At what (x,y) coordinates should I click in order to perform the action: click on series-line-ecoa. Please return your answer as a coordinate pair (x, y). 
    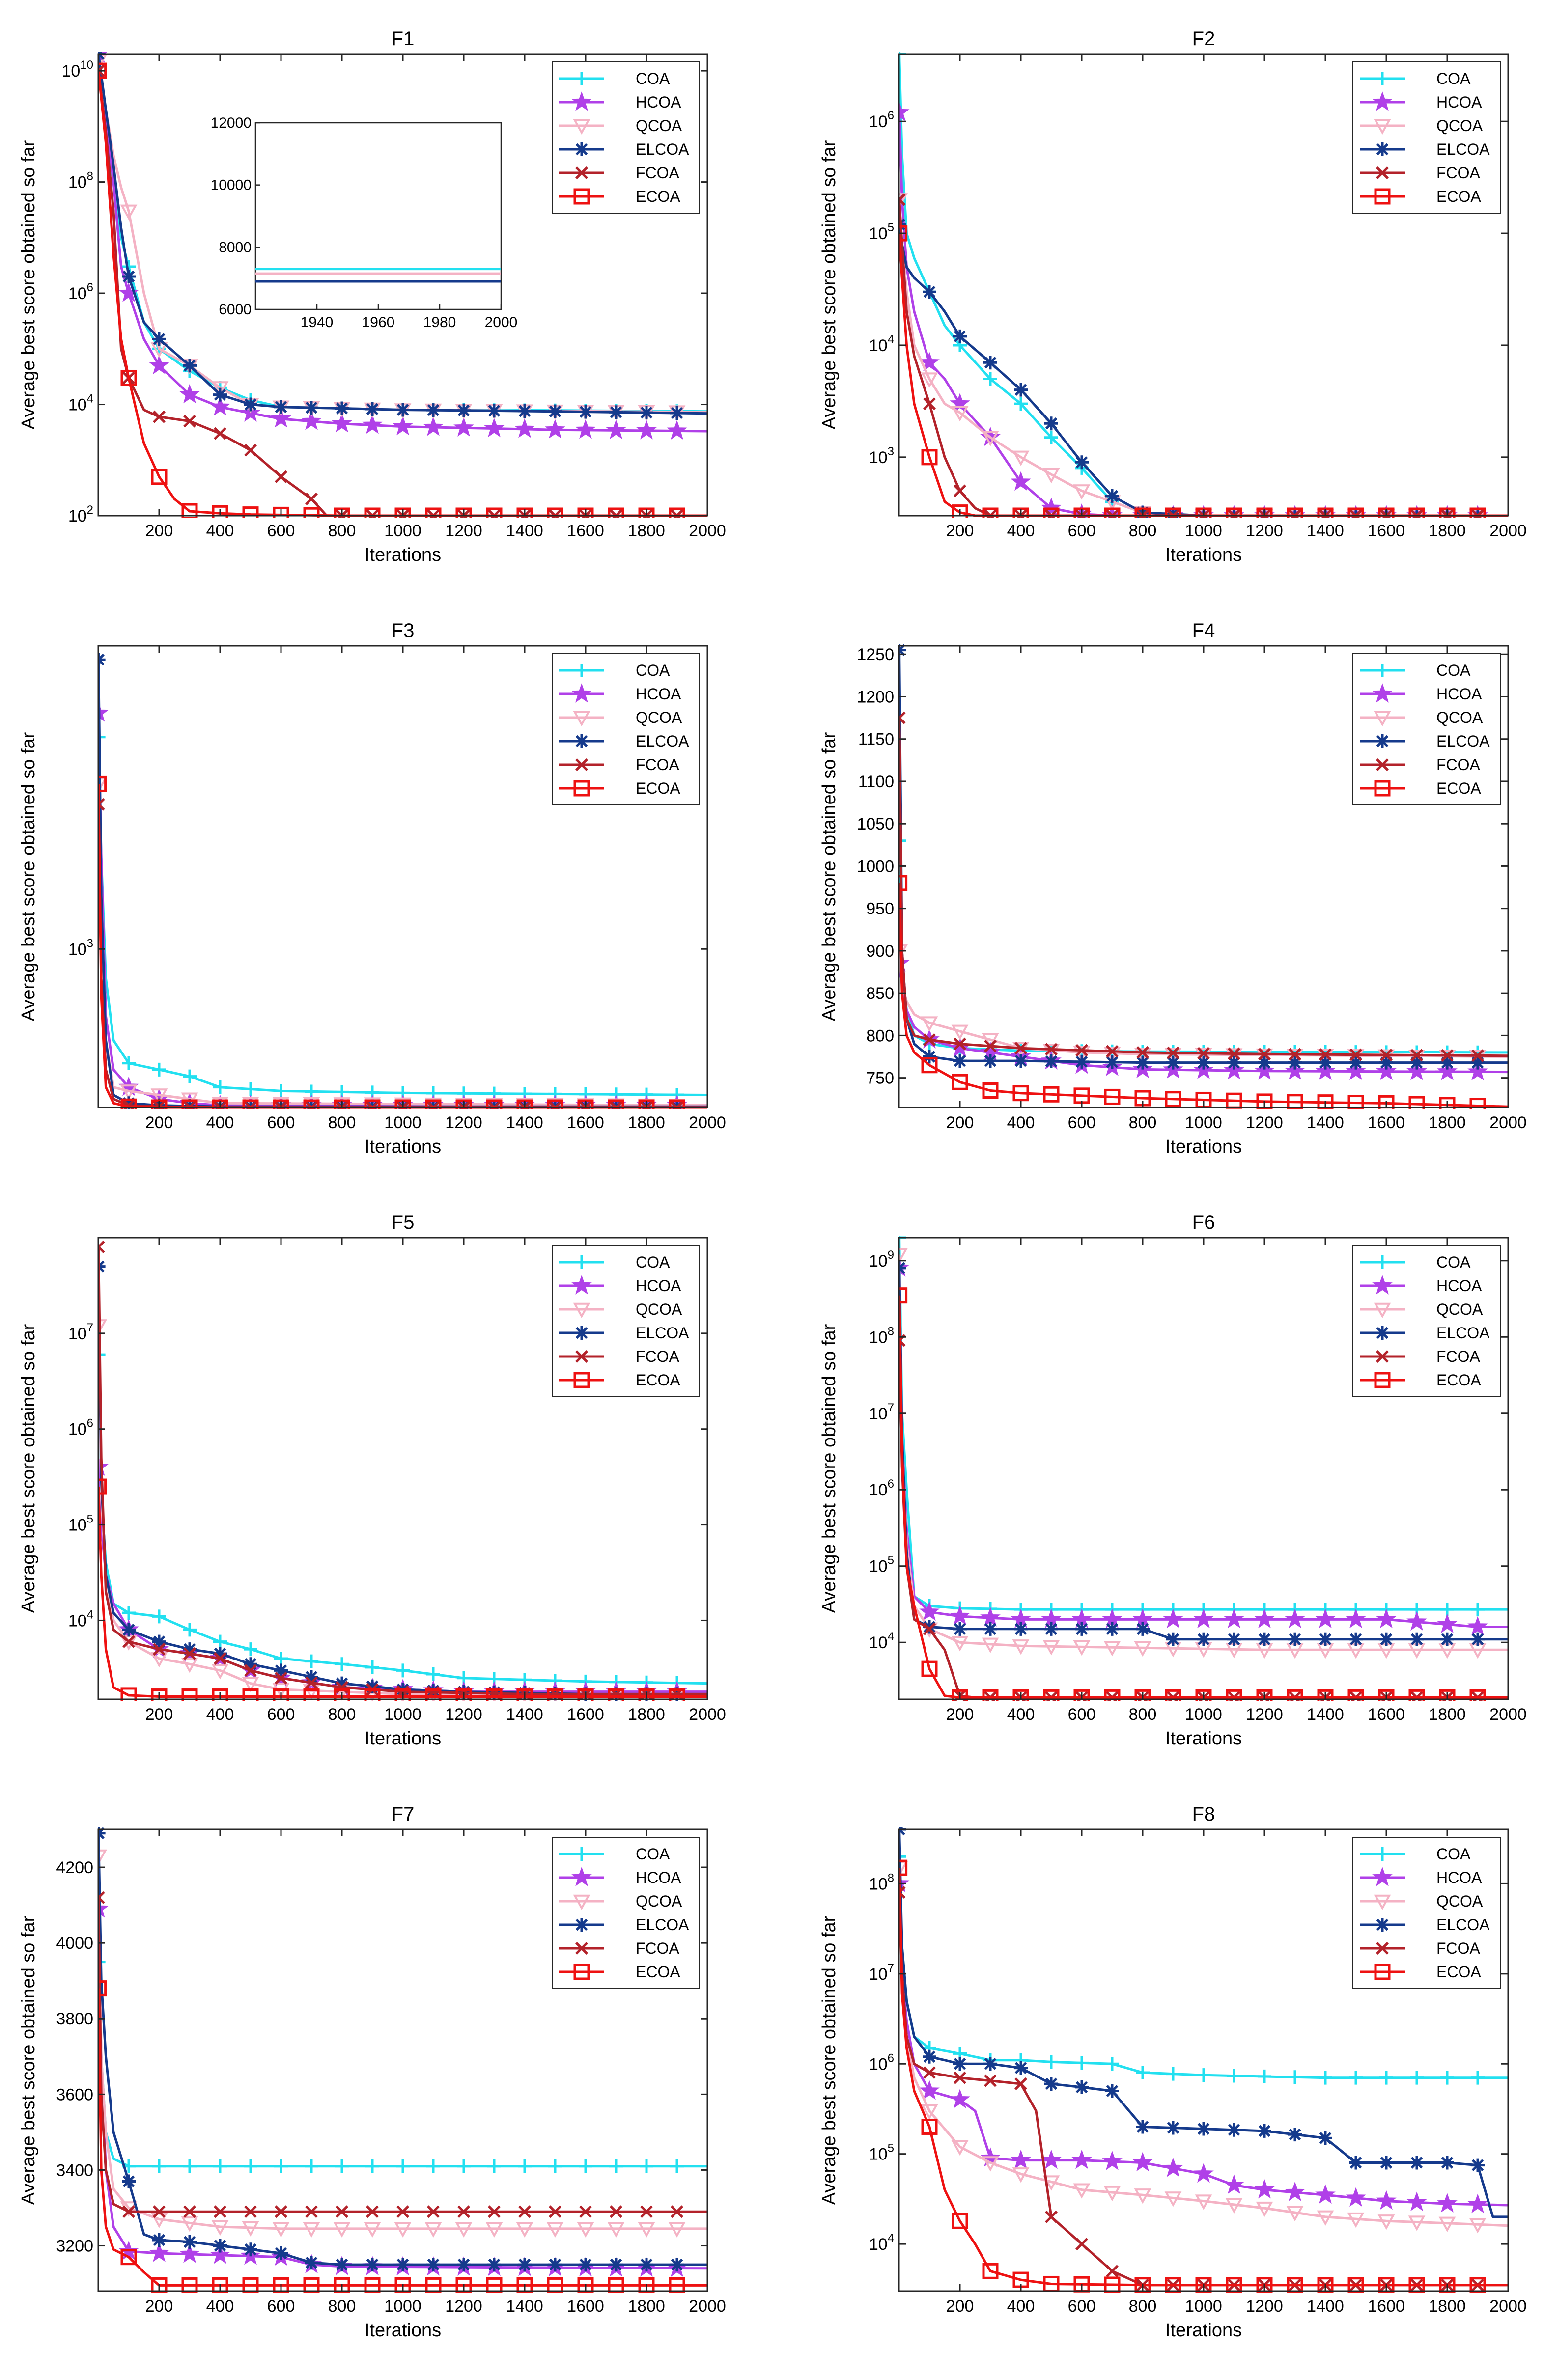
    Looking at the image, I should click on (1204, 2077).